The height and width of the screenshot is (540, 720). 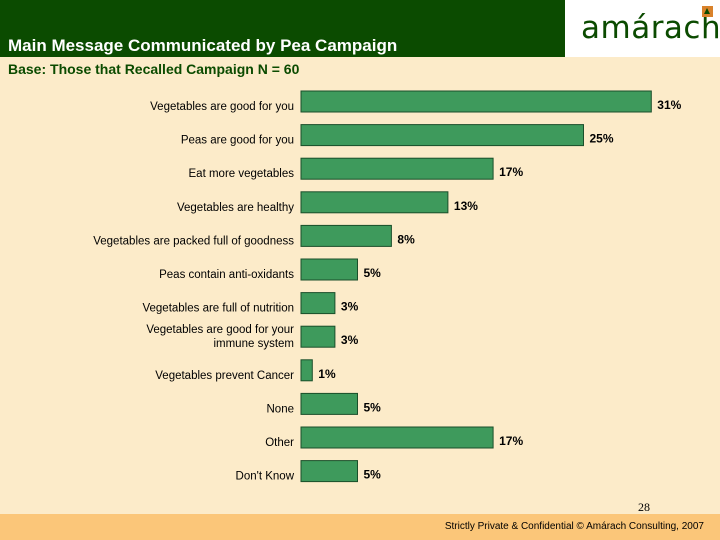 I want to click on value-label: 31%, so click(x=669, y=105).